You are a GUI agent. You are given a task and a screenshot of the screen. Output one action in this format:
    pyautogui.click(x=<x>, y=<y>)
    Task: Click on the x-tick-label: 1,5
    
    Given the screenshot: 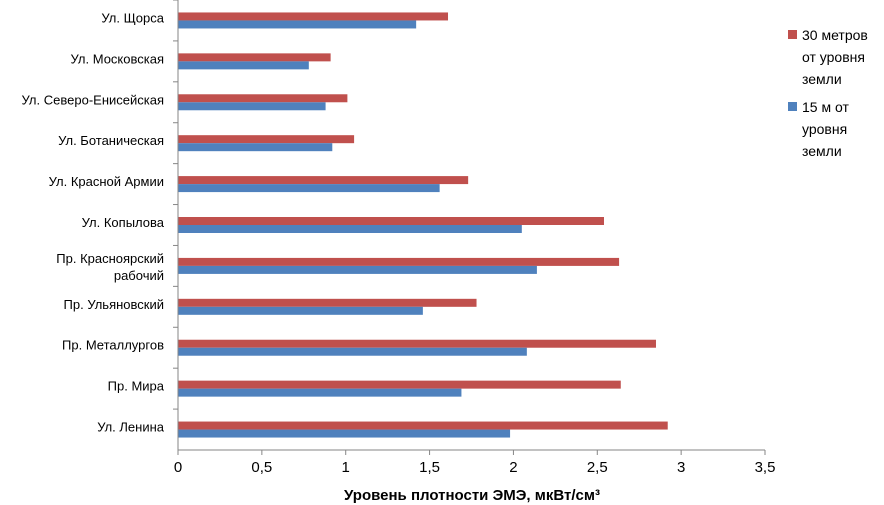 What is the action you would take?
    pyautogui.click(x=429, y=467)
    